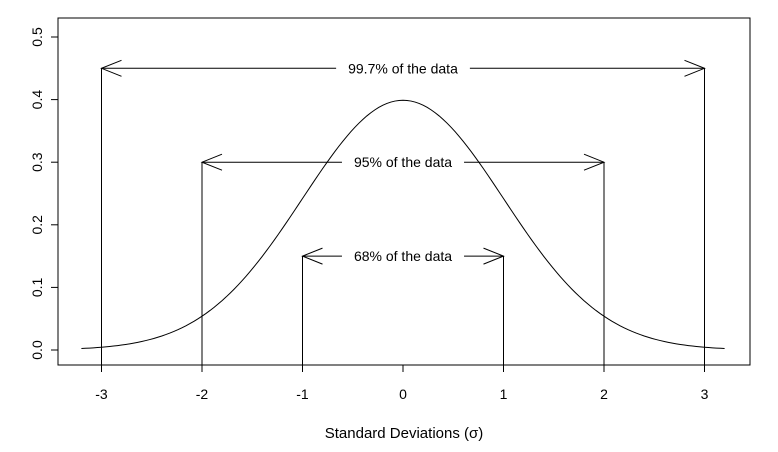 The image size is (778, 452). What do you see at coordinates (44, 193) in the screenshot?
I see `y-axis: 0.0 0.1 0.2 0.3 0.4 0.5` at bounding box center [44, 193].